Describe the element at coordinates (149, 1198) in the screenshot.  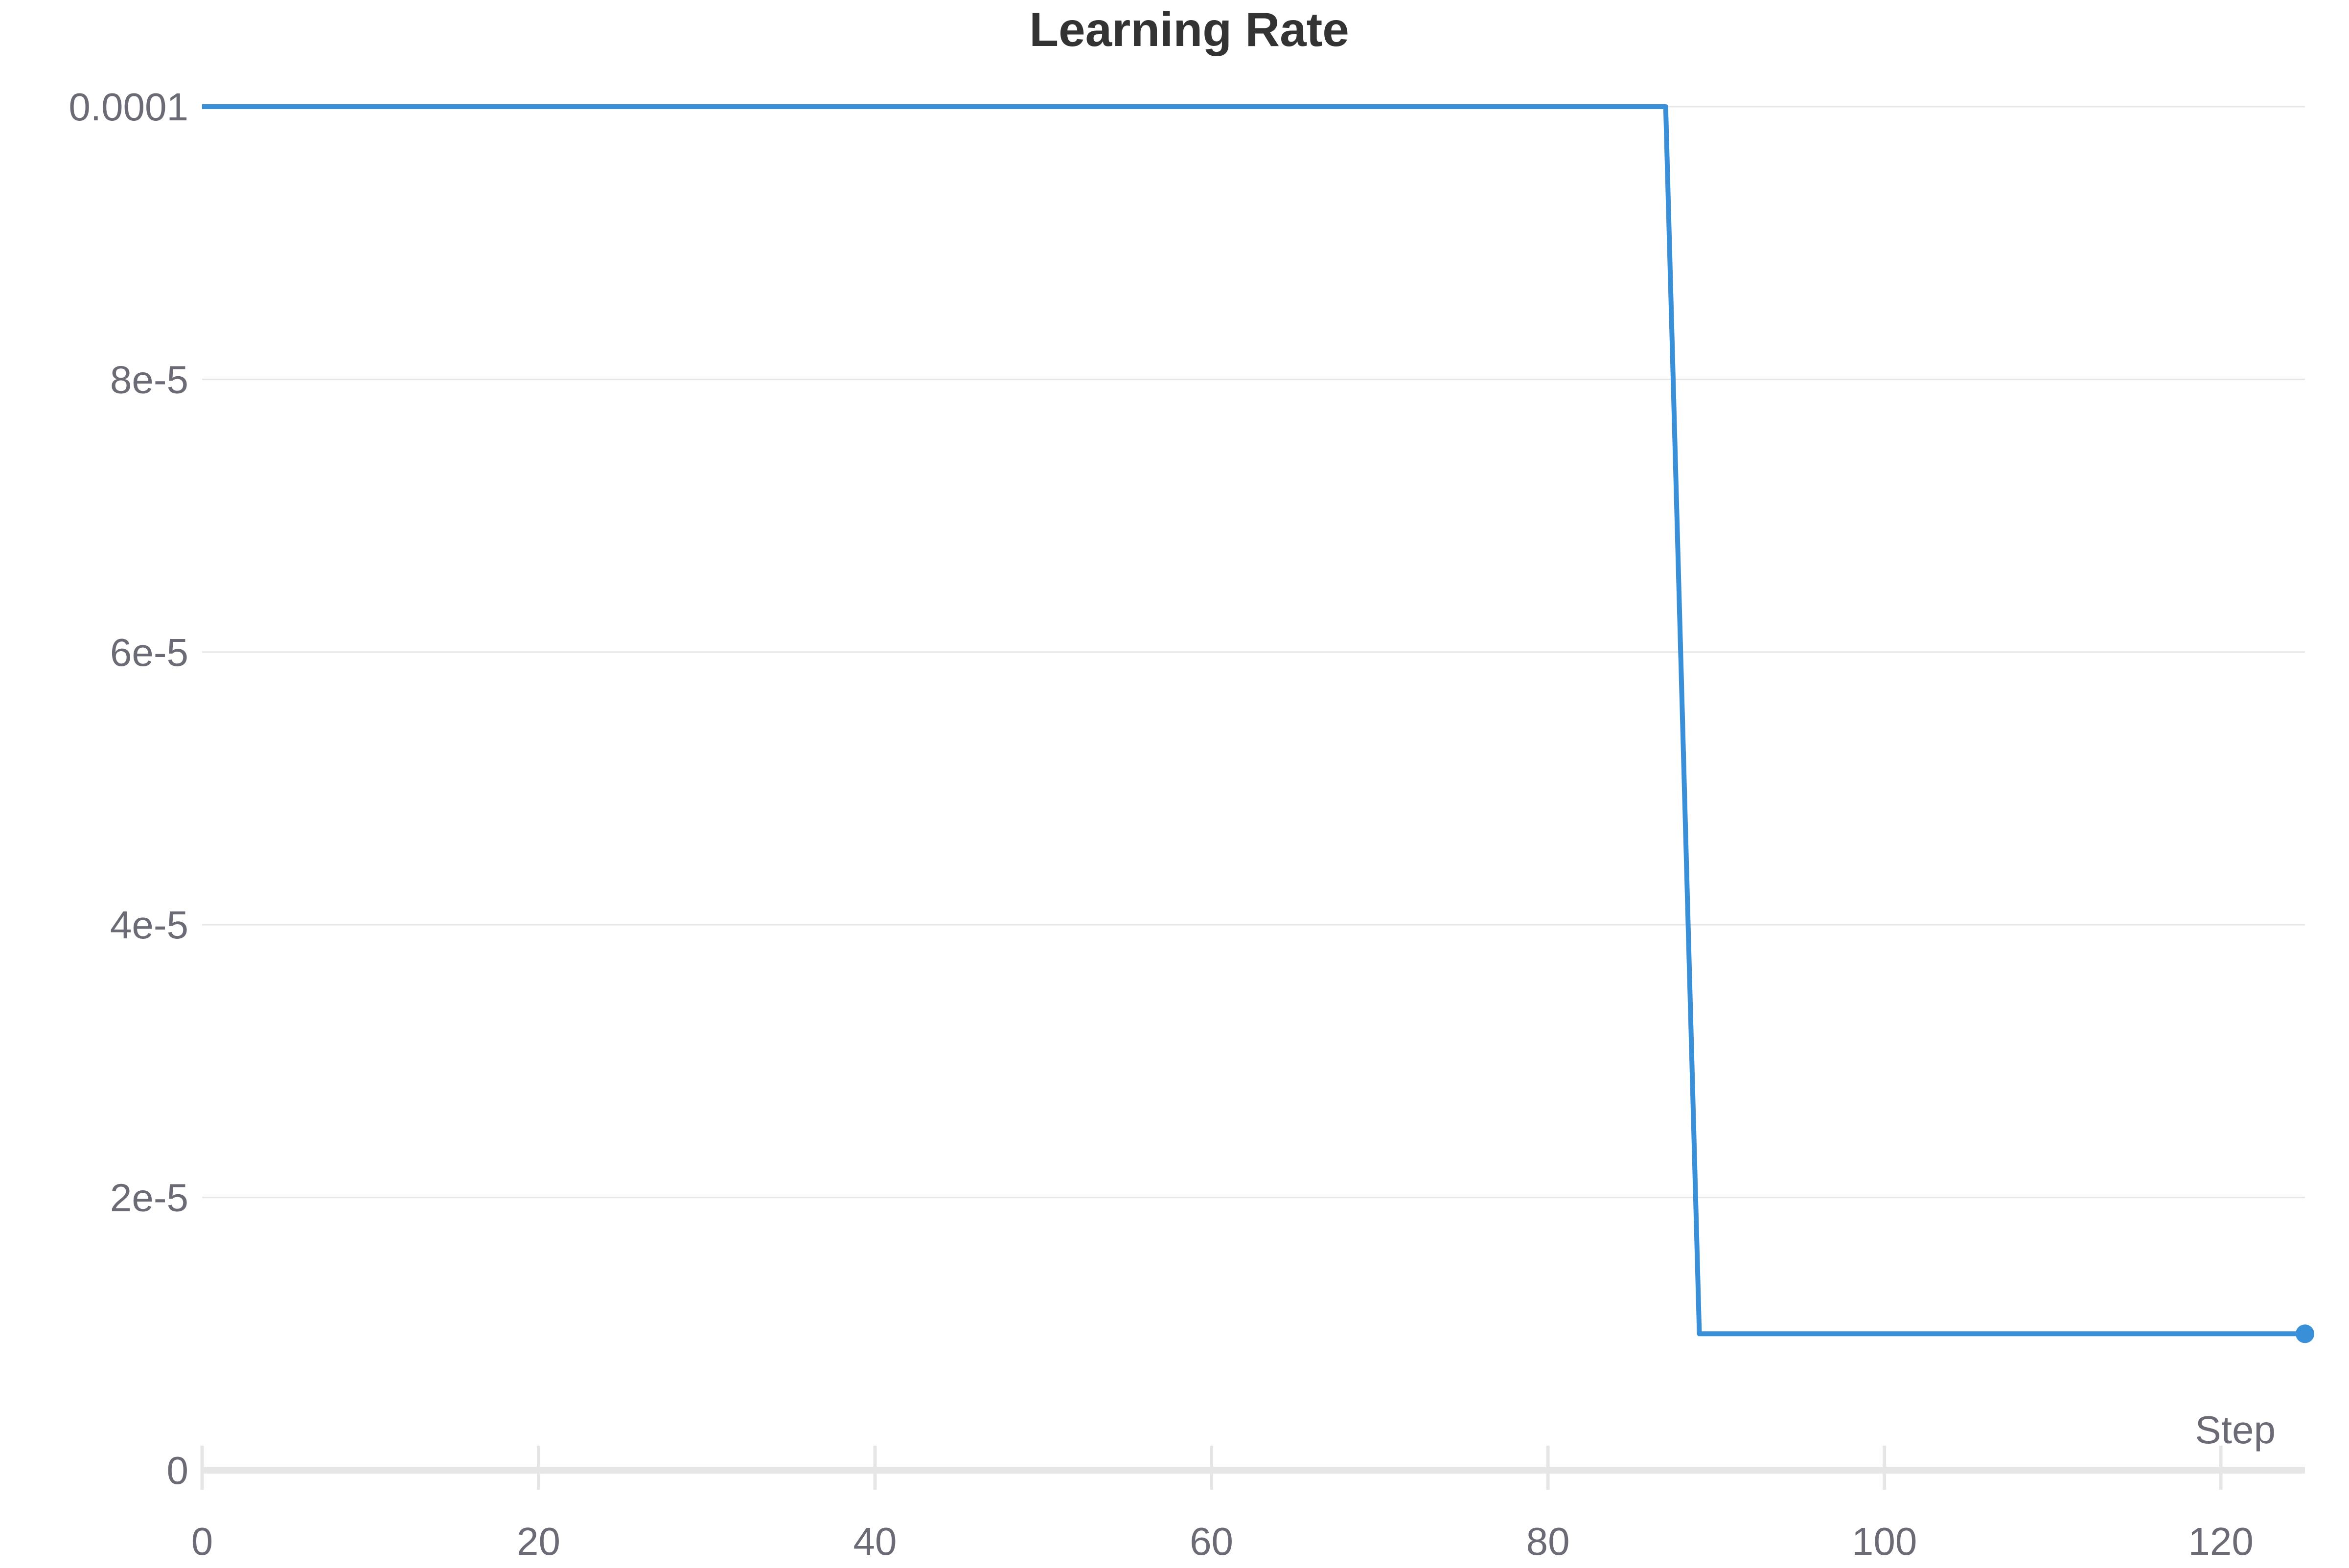
I see `y-tick-label: 2e-5` at that location.